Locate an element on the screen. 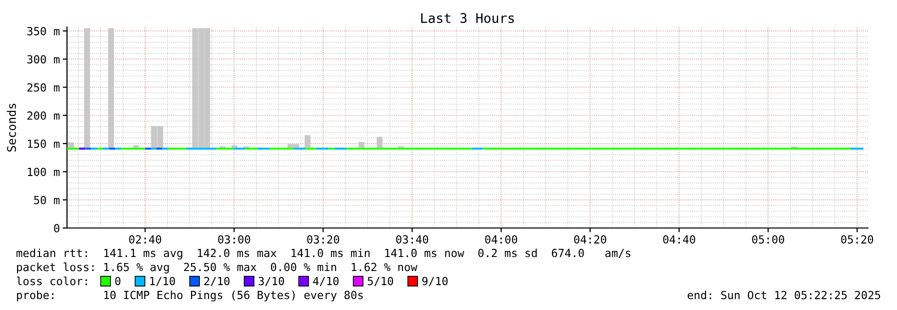 This screenshot has height=310, width=897. y-tick-label: 200 m is located at coordinates (43, 115).